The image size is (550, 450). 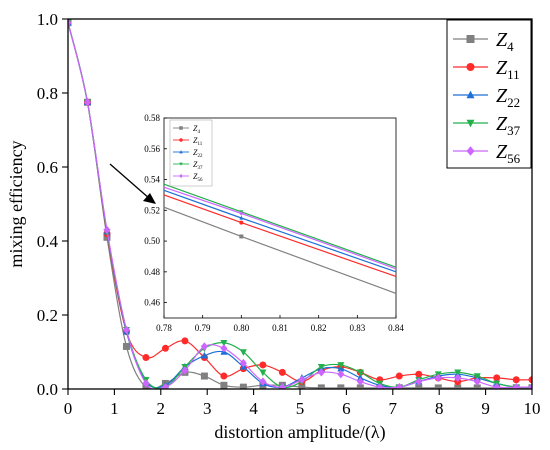 What do you see at coordinates (357, 328) in the screenshot?
I see `inset-x-tick-label: 0.83` at bounding box center [357, 328].